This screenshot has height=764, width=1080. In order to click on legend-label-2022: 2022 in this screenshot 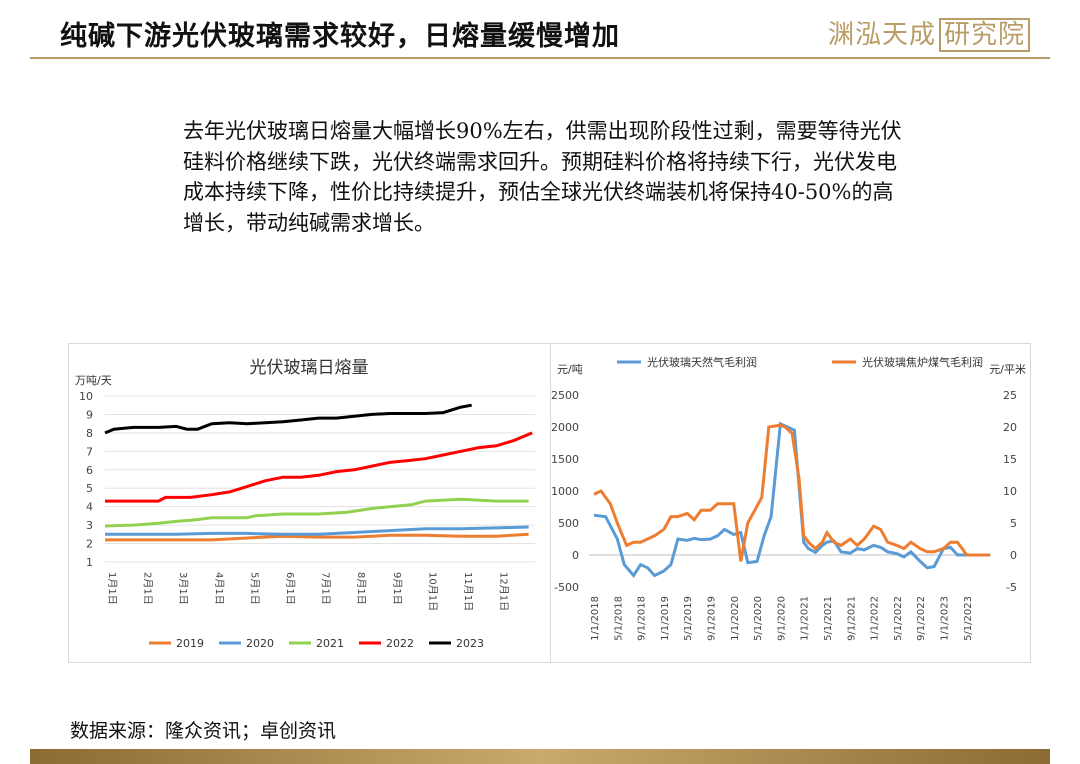, I will do `click(400, 643)`.